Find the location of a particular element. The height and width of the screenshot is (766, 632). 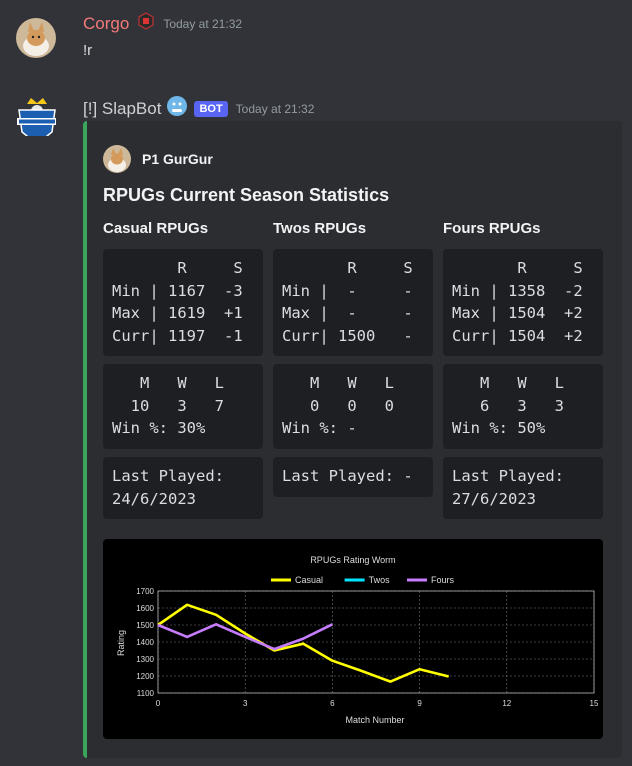

chart-title: RPUGs Rating Worm is located at coordinates (352, 560).